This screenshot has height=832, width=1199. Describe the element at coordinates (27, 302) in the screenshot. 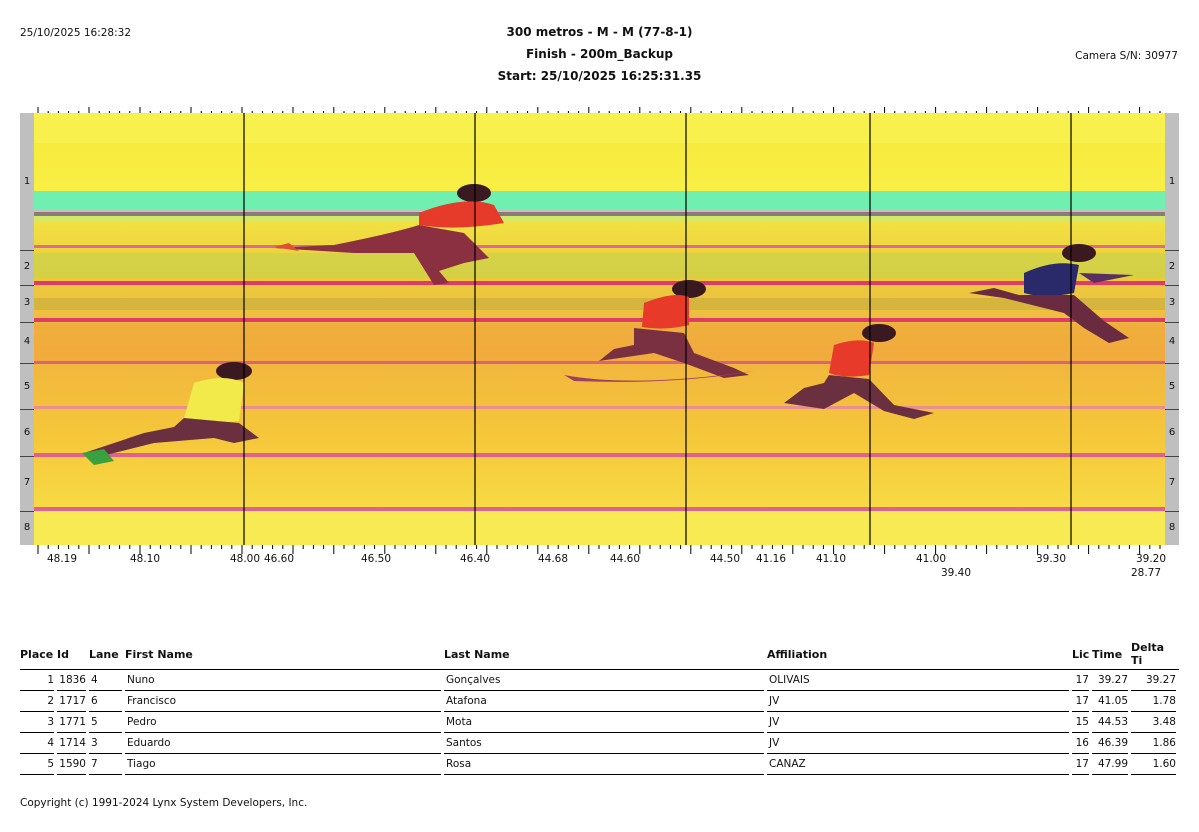

I see `lane-number-left: 3` at that location.